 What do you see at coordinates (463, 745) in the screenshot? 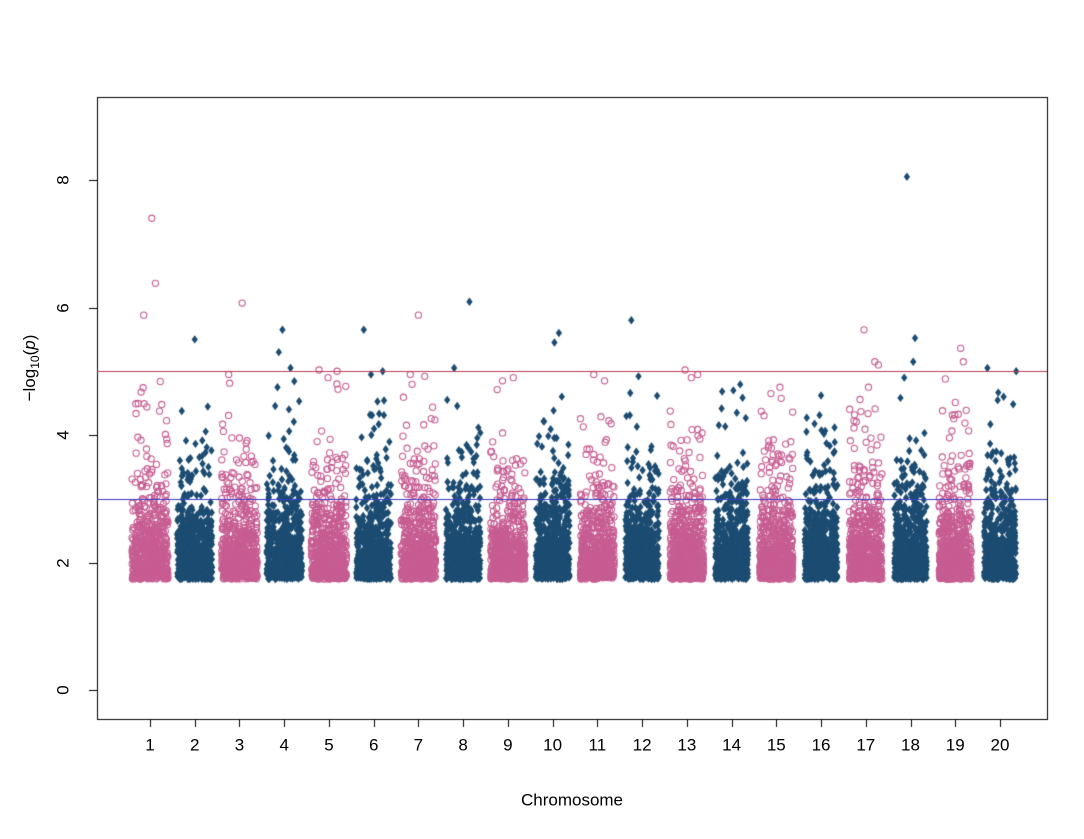
I see `x-tick-label: 8` at bounding box center [463, 745].